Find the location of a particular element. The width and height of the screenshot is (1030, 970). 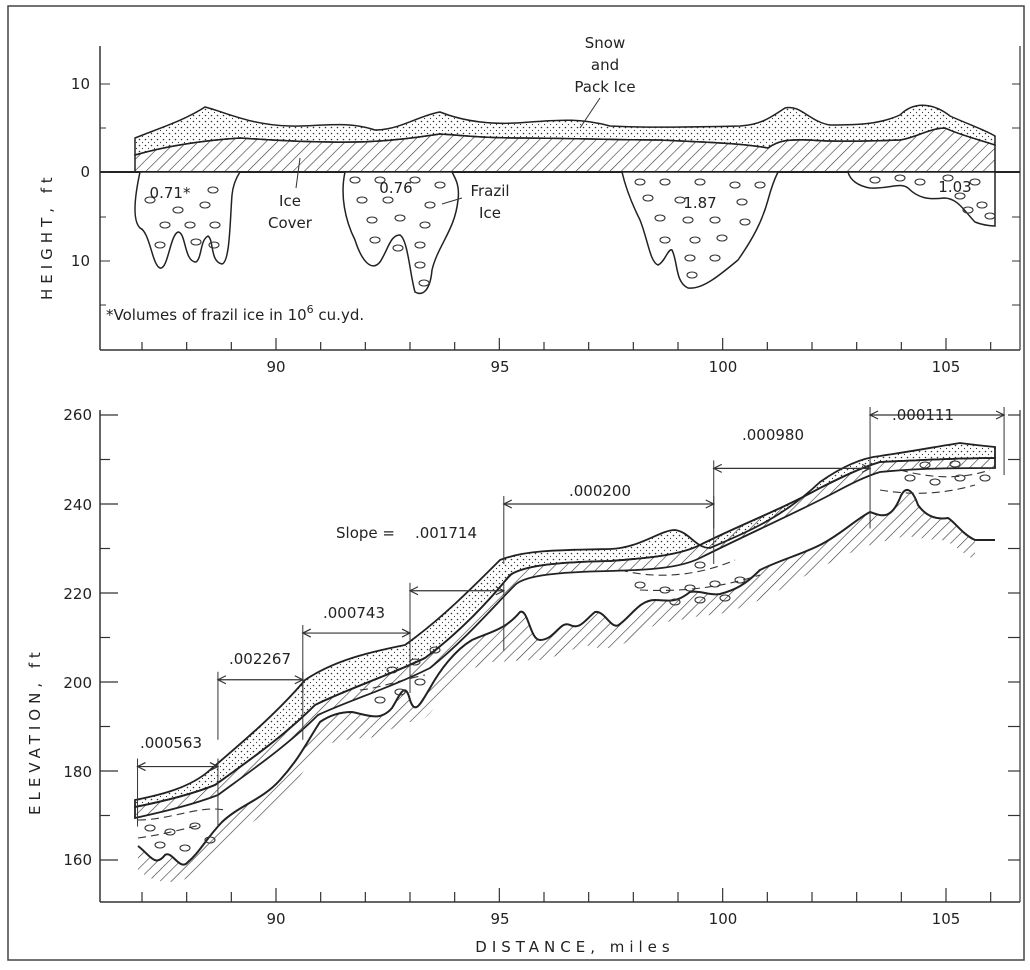

slope-label-2: .002267 is located at coordinates (260, 659).